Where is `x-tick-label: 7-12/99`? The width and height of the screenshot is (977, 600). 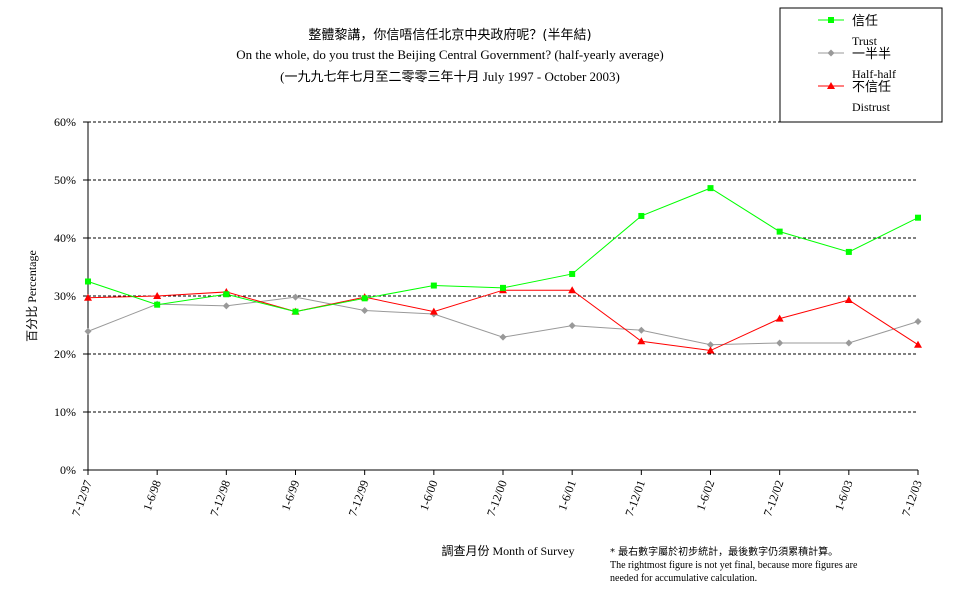 x-tick-label: 7-12/99 is located at coordinates (359, 498).